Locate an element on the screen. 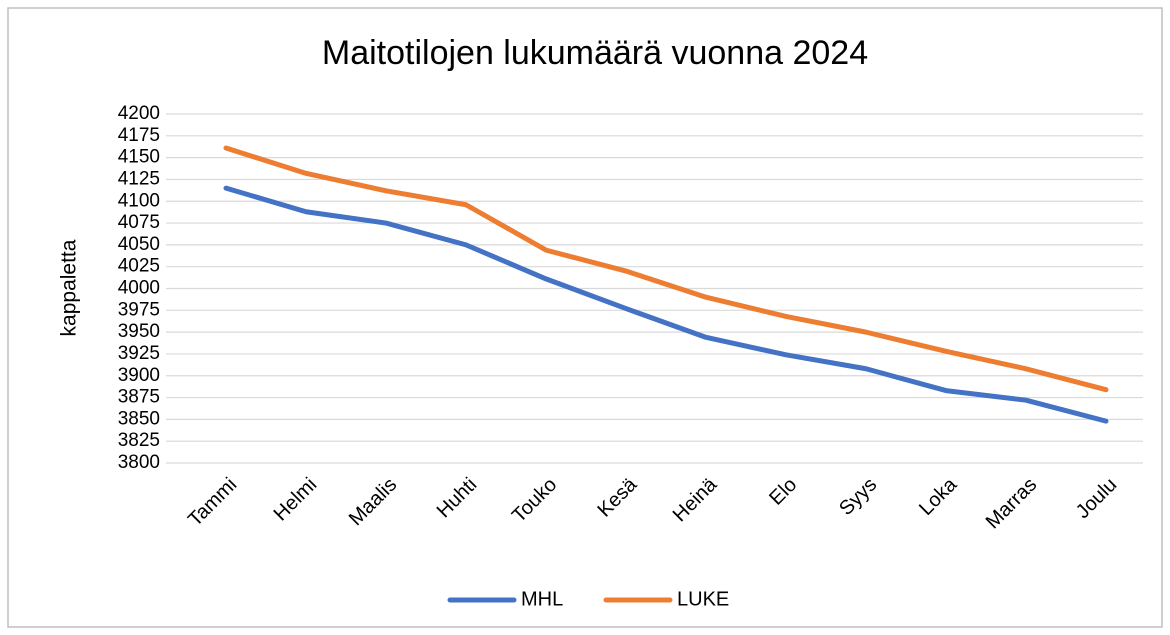 This screenshot has width=1170, height=635. y-tick-label: 4200 is located at coordinates (139, 113).